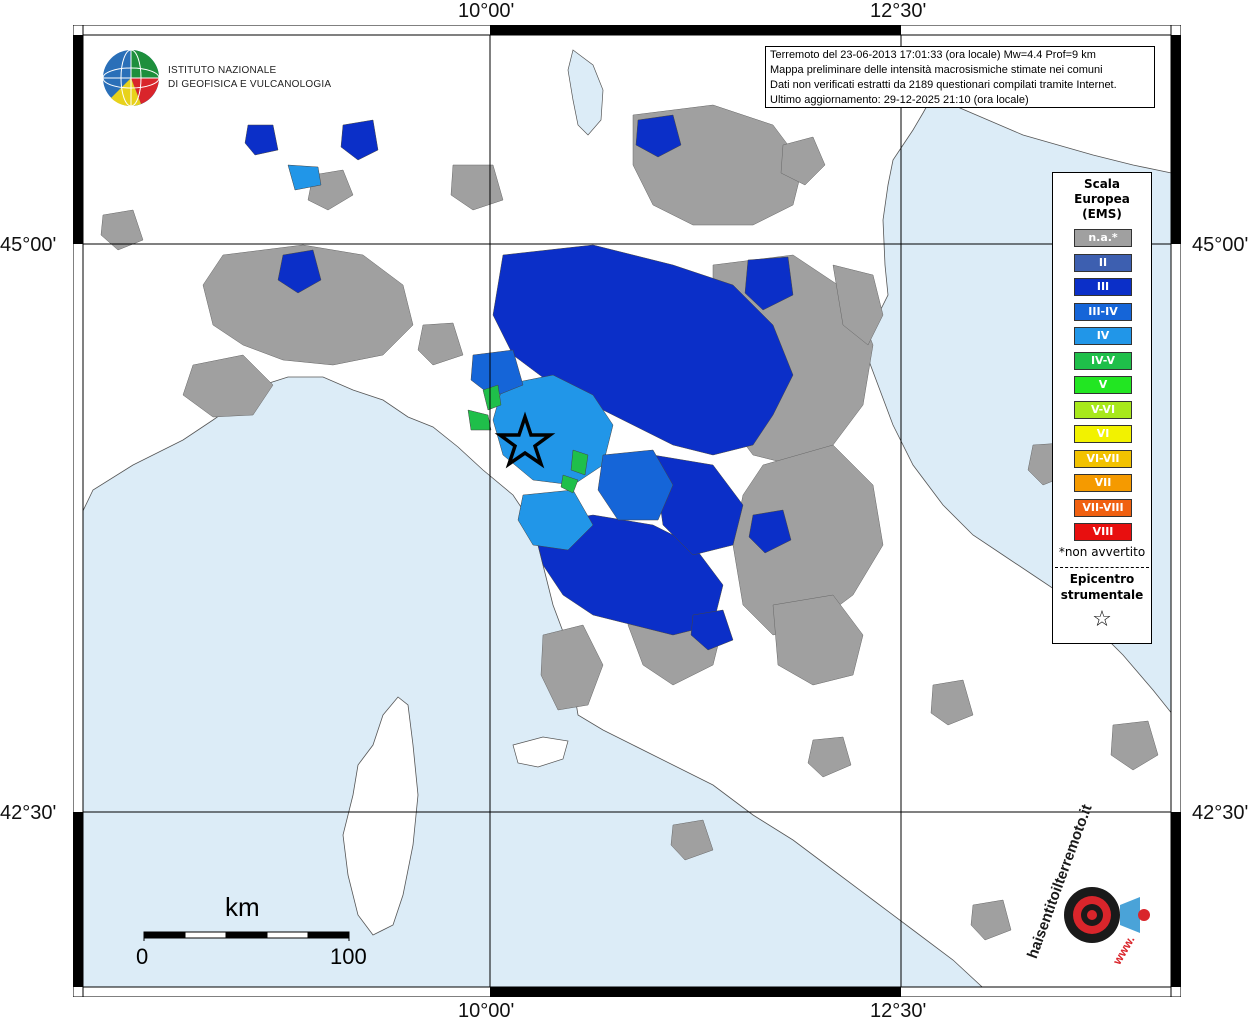  What do you see at coordinates (1102, 214) in the screenshot?
I see `legend-title-3: (EMS)` at bounding box center [1102, 214].